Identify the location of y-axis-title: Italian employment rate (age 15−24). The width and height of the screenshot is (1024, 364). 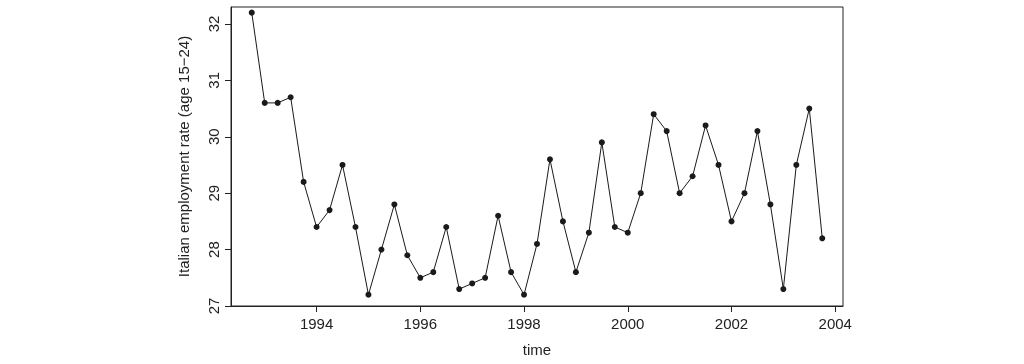
(183, 156).